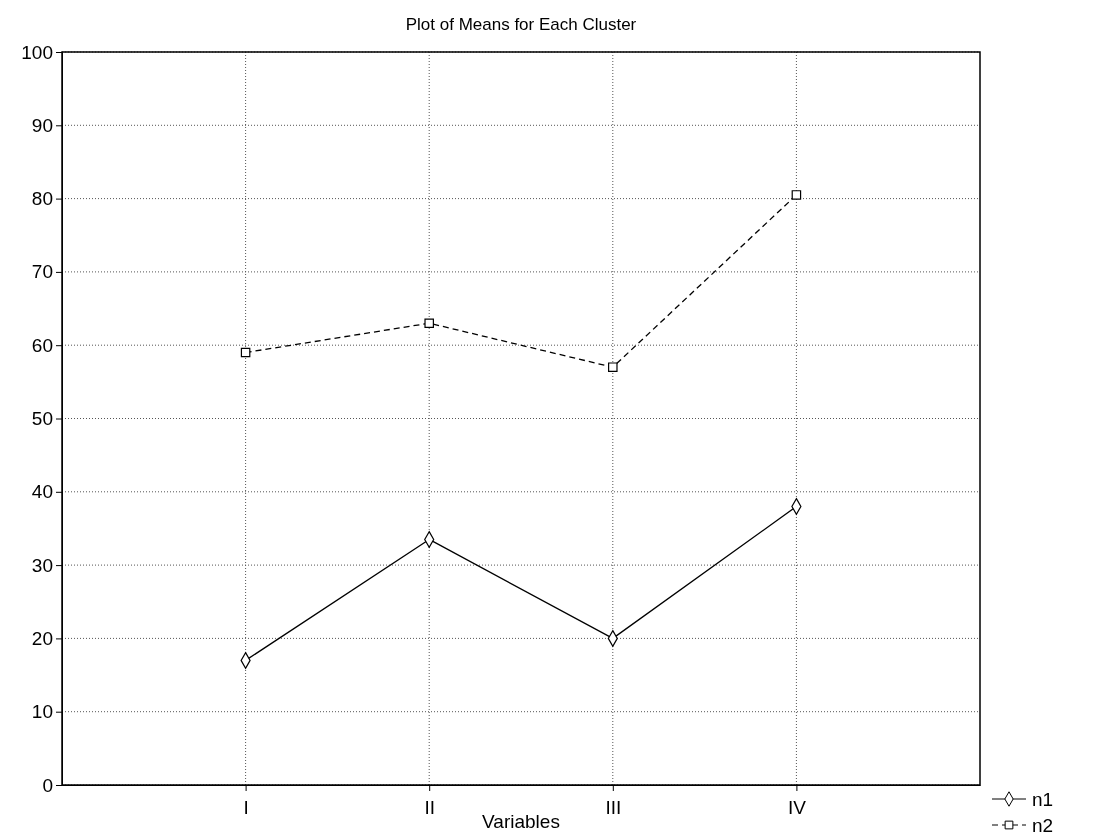  What do you see at coordinates (42, 492) in the screenshot?
I see `y-tick-label: 40` at bounding box center [42, 492].